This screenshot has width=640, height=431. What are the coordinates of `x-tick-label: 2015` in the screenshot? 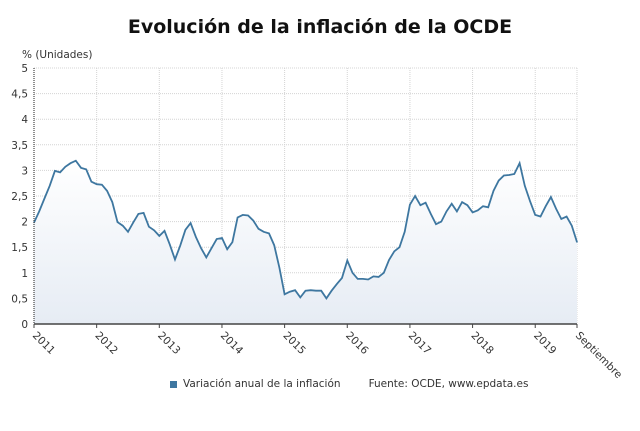 It's located at (293, 343).